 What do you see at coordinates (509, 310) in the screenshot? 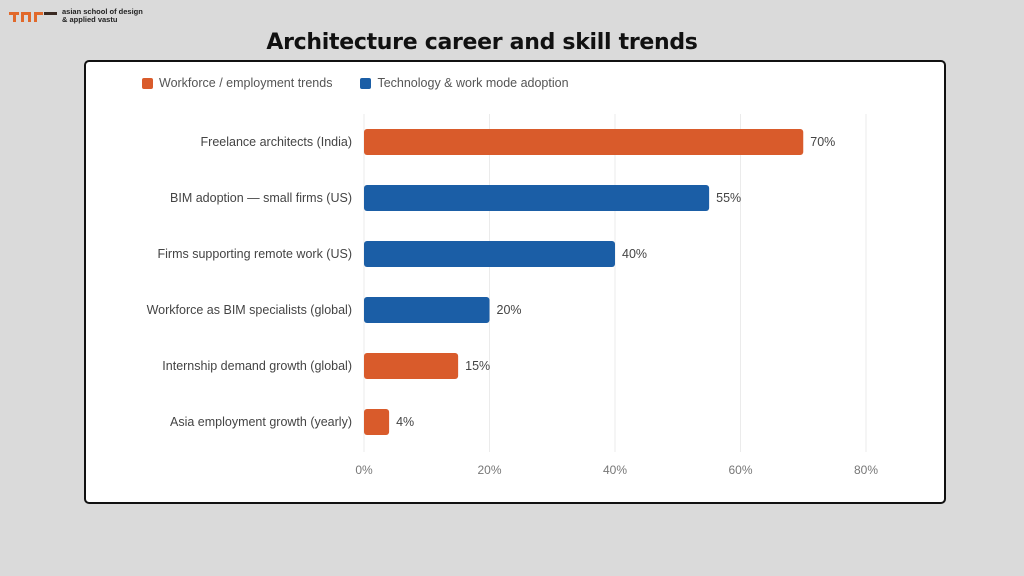
I see `data-label: 20%` at bounding box center [509, 310].